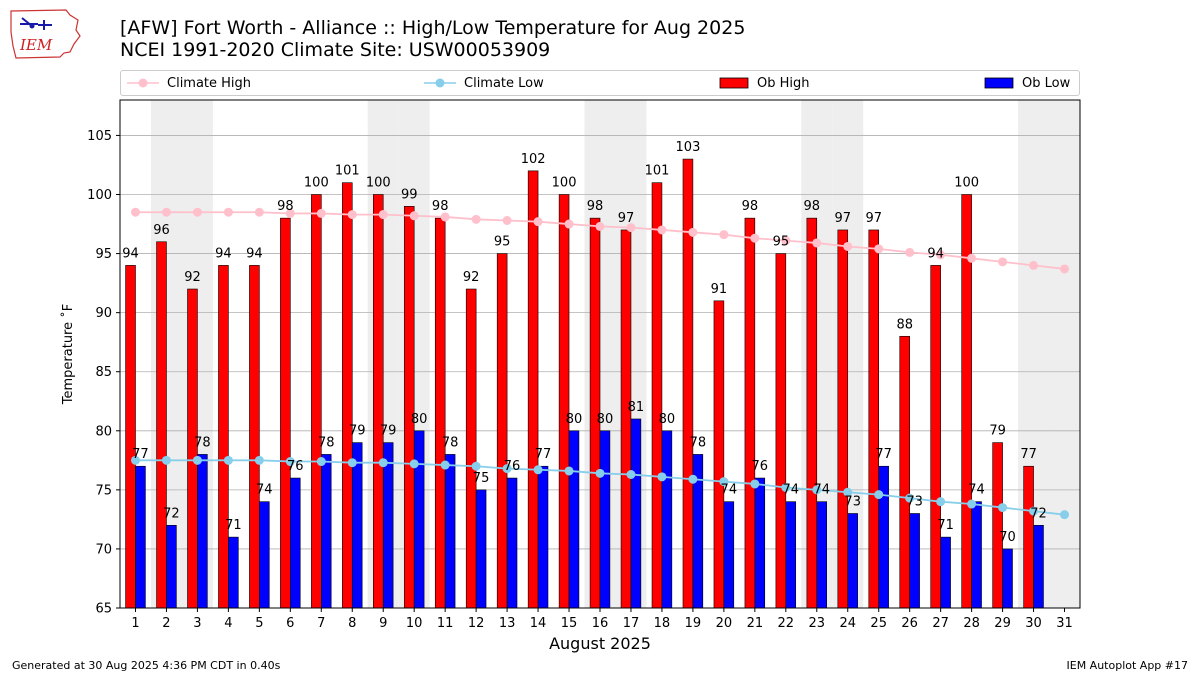  I want to click on ob-low-label: 81, so click(636, 407).